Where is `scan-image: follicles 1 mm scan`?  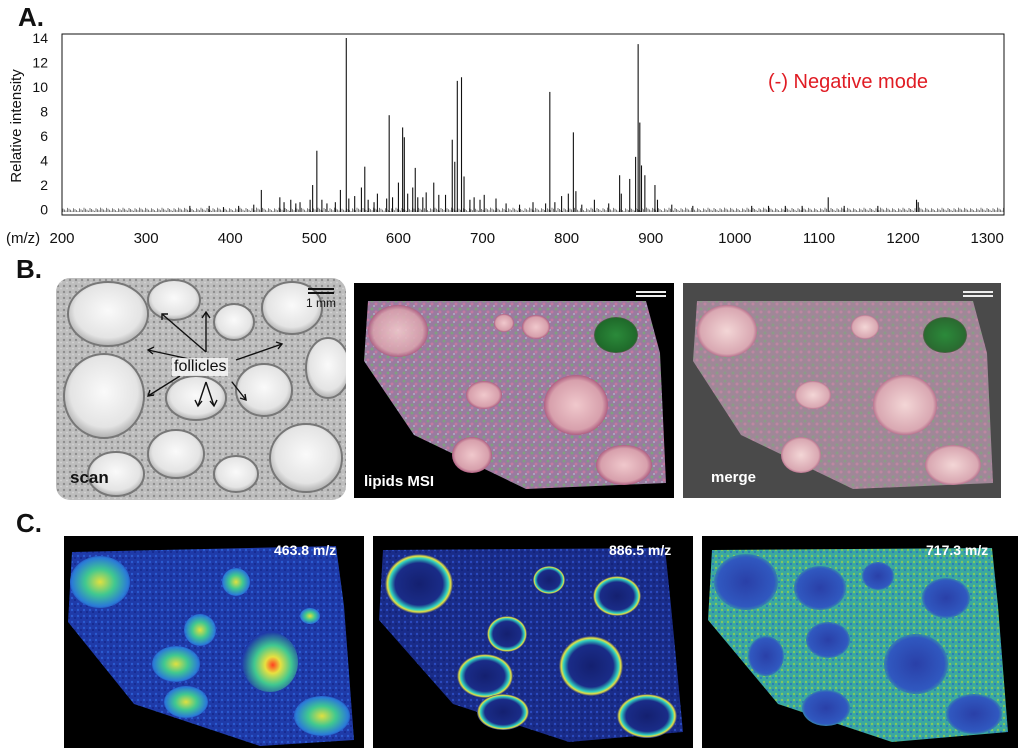
scan-image: follicles 1 mm scan is located at coordinates (201, 389).